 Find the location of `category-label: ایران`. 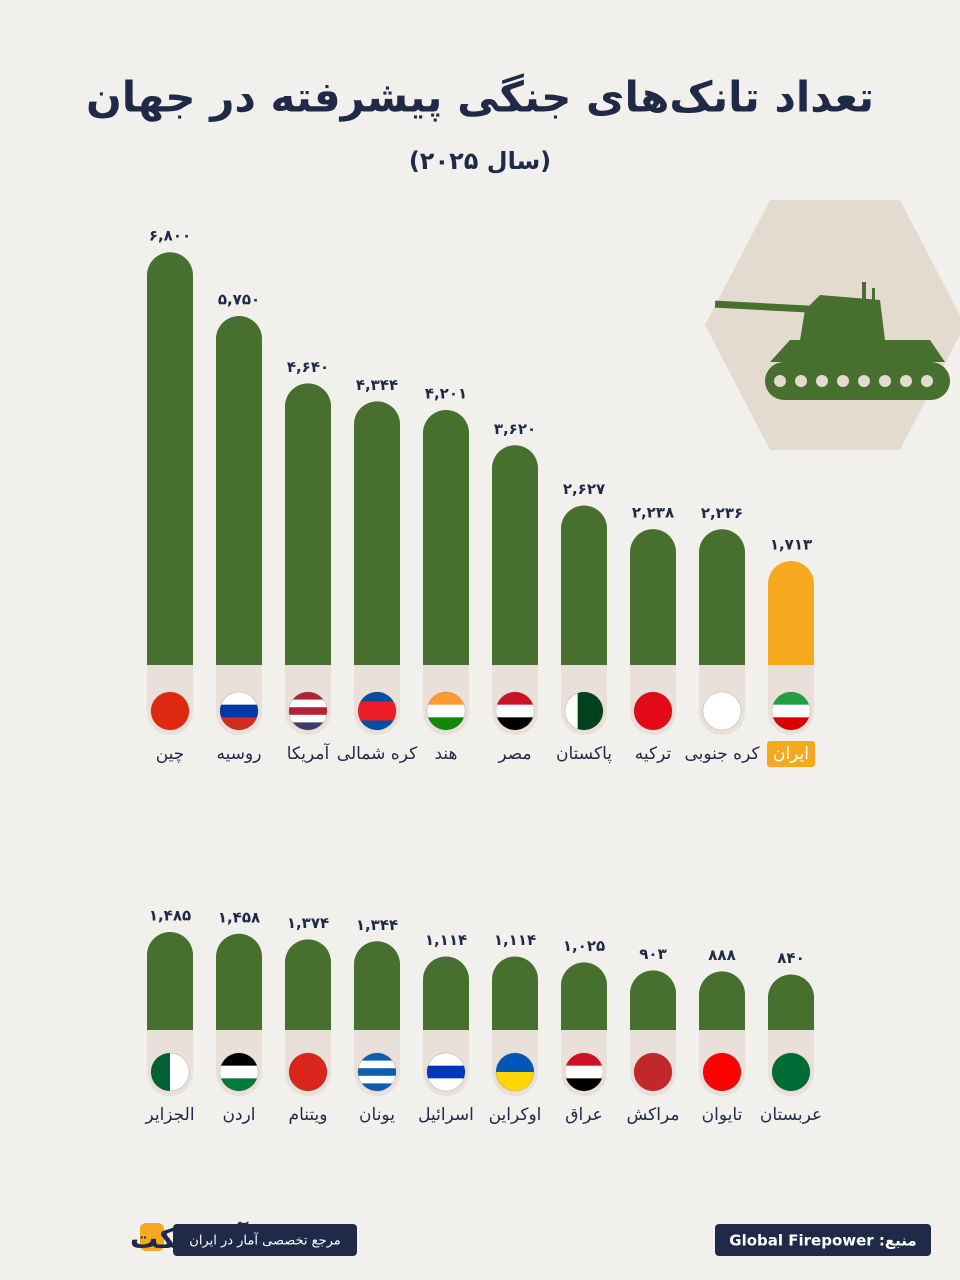

category-label: ایران is located at coordinates (791, 754).